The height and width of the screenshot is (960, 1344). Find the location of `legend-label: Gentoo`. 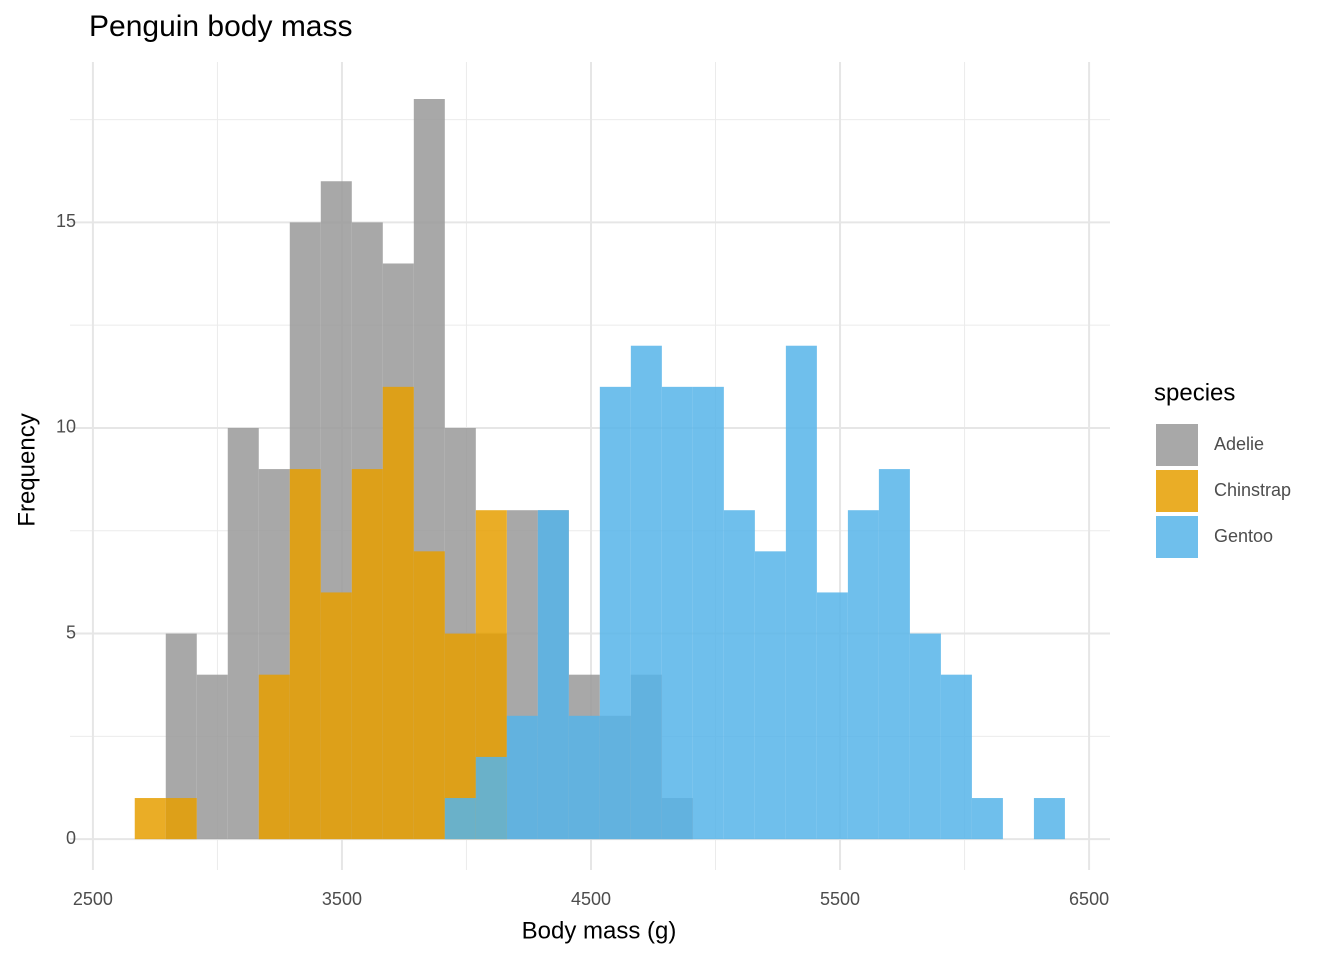

legend-label: Gentoo is located at coordinates (1243, 536).